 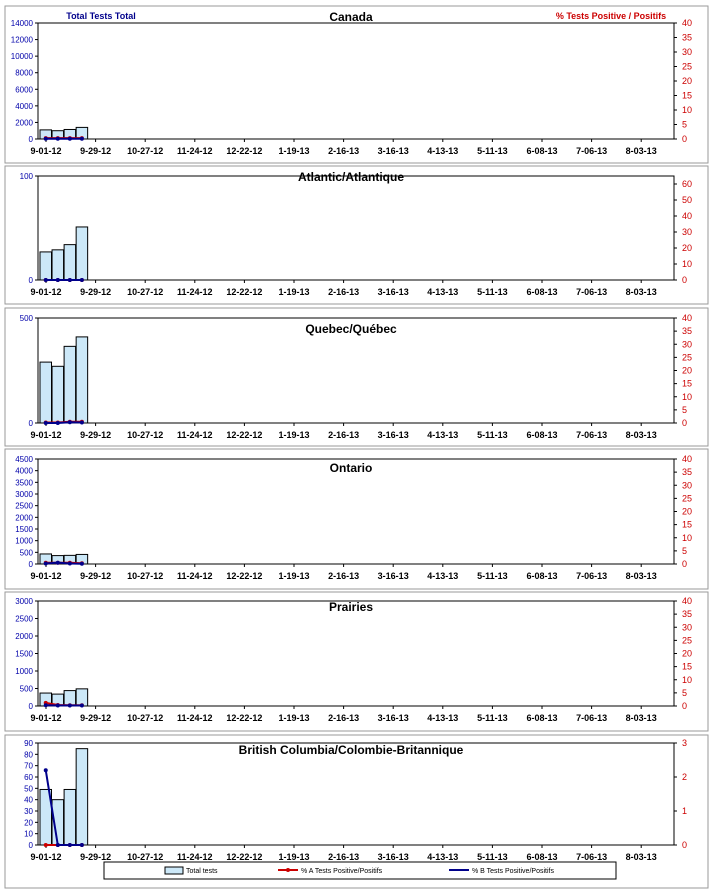 What do you see at coordinates (28, 811) in the screenshot?
I see `y-left-tick-label: 30` at bounding box center [28, 811].